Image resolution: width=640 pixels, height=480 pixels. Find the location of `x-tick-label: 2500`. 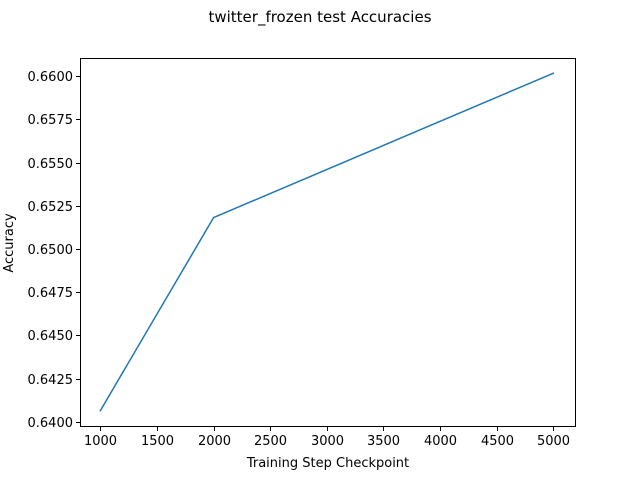

x-tick-label: 2500 is located at coordinates (270, 441).